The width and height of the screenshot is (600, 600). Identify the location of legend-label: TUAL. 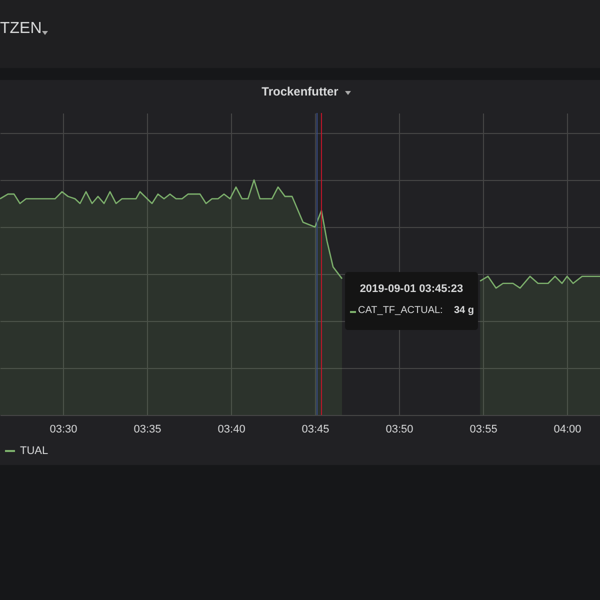
(34, 451).